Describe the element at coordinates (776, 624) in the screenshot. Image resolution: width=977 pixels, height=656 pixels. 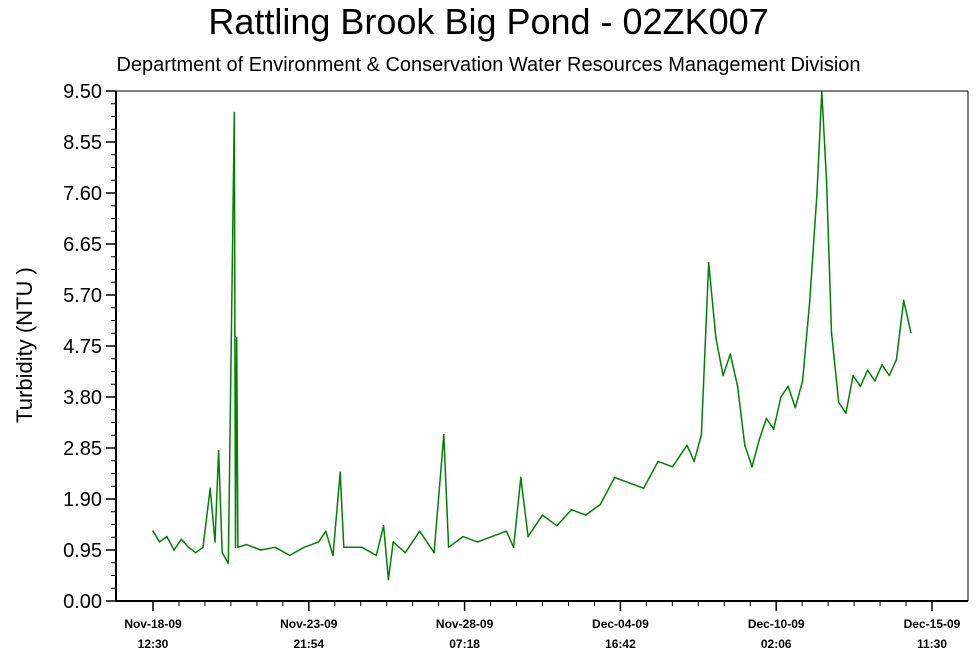
I see `x-tick-label-date: Dec-10-09` at that location.